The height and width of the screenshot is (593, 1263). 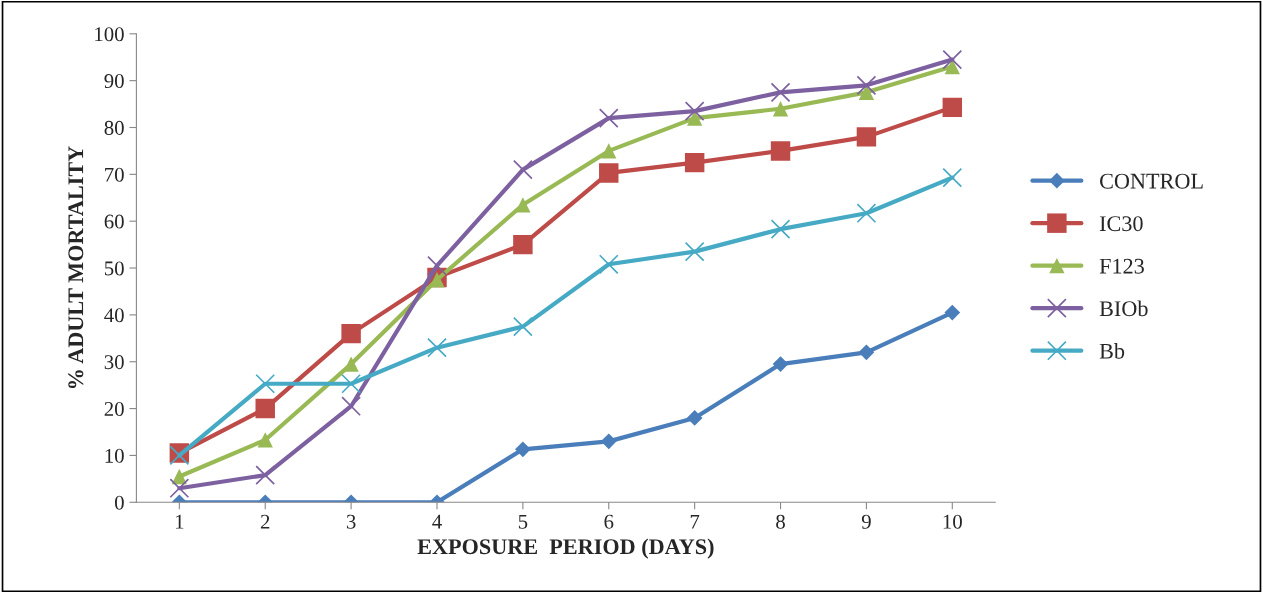 I want to click on x-tick-label: 3, so click(x=351, y=521).